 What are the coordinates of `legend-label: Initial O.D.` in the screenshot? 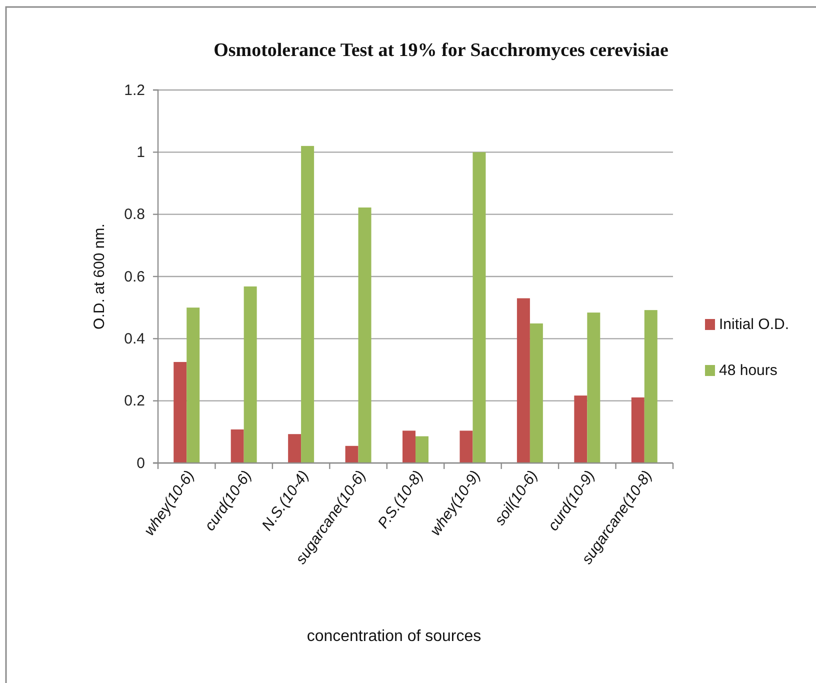 It's located at (754, 324).